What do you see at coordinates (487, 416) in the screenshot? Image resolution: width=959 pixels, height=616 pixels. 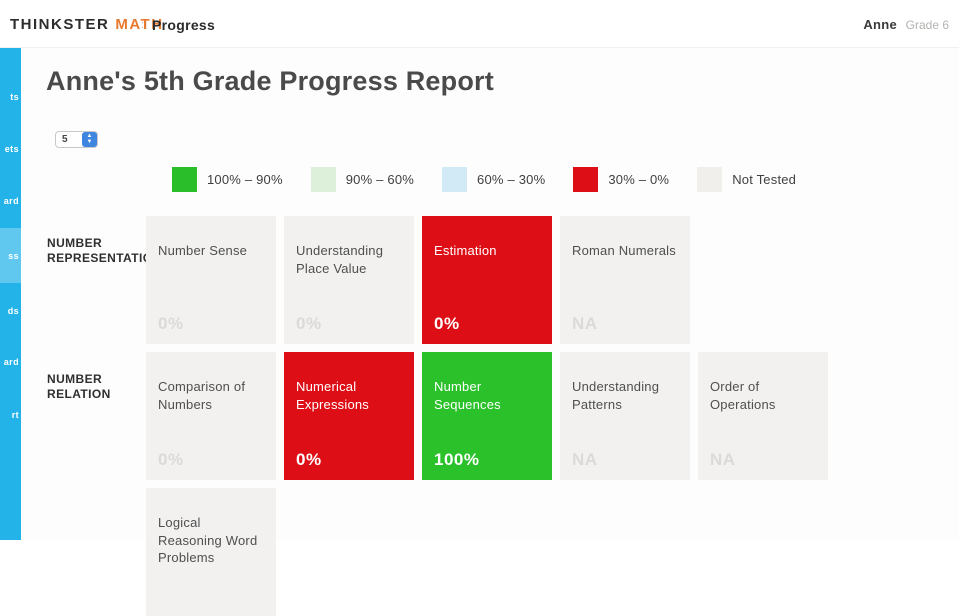 I see `skill-card-number-sequences: Number Sequences 100%` at bounding box center [487, 416].